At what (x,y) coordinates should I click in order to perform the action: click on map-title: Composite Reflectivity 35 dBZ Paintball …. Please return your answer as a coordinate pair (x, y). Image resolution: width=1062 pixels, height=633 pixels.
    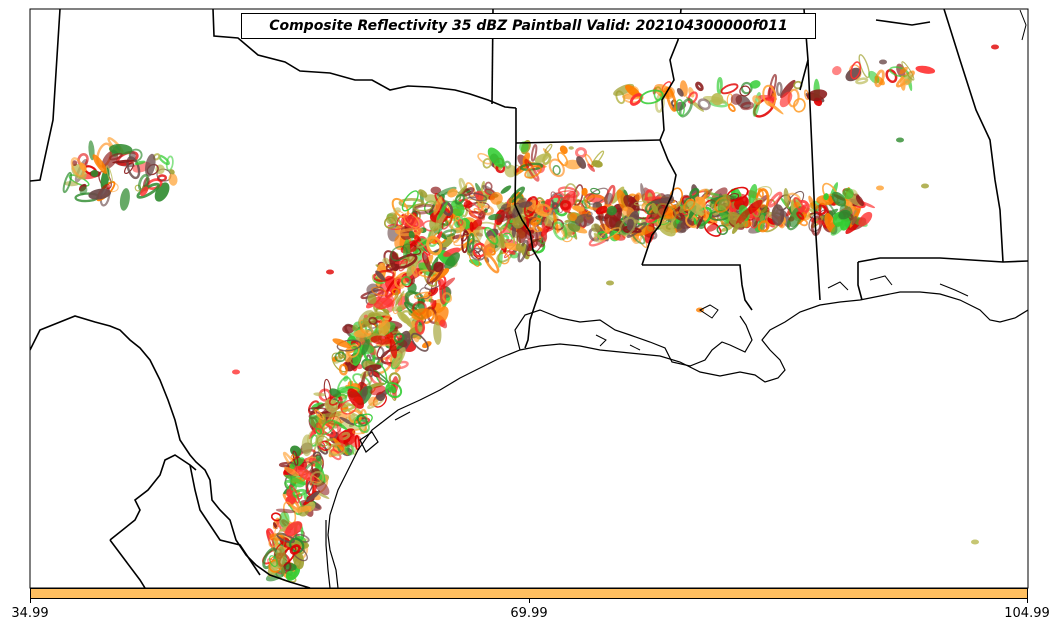
    Looking at the image, I should click on (528, 26).